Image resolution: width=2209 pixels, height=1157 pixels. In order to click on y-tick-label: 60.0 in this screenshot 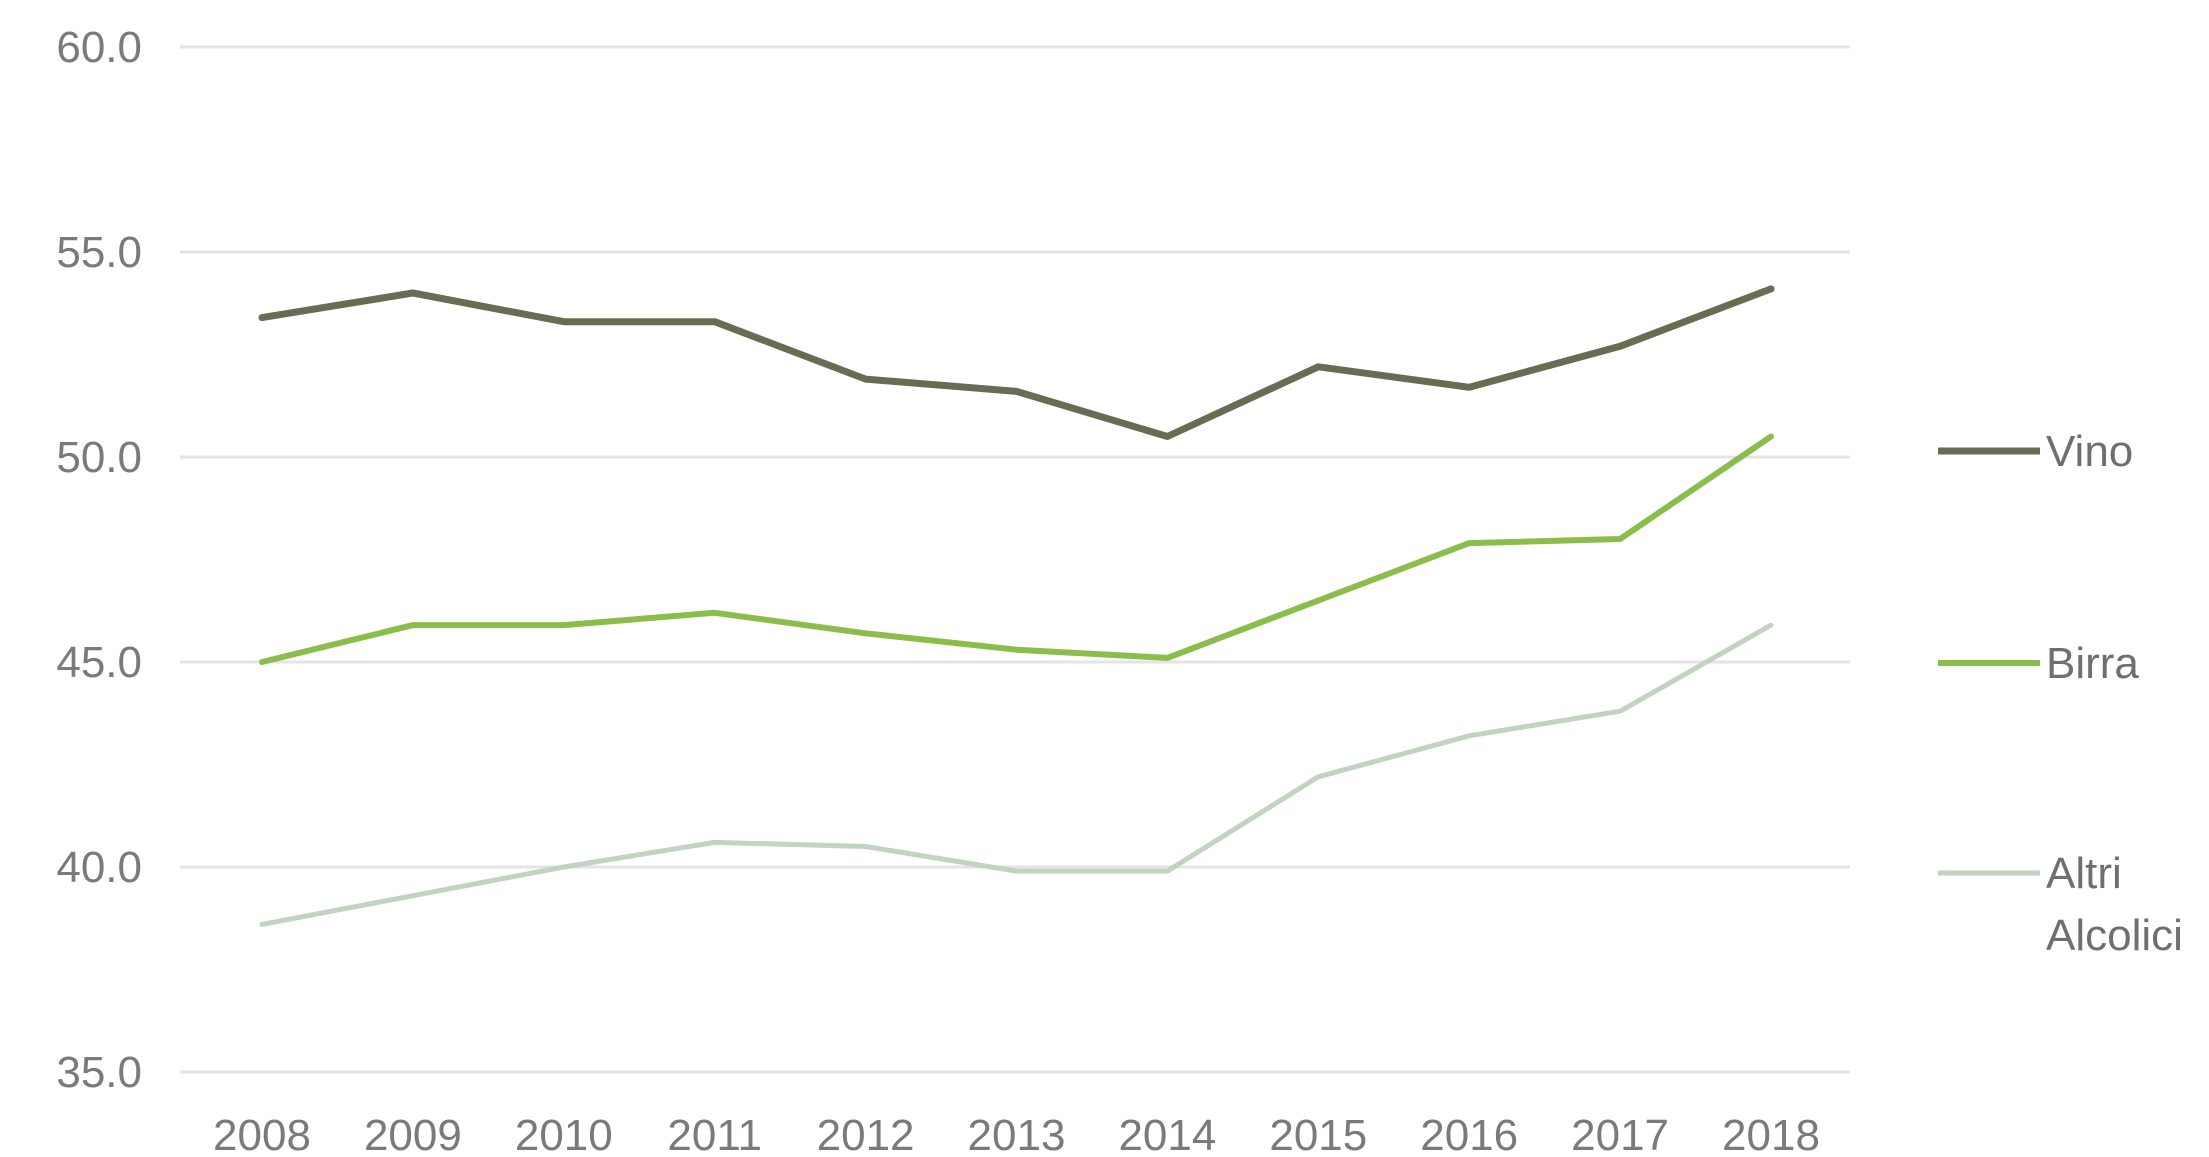, I will do `click(99, 47)`.